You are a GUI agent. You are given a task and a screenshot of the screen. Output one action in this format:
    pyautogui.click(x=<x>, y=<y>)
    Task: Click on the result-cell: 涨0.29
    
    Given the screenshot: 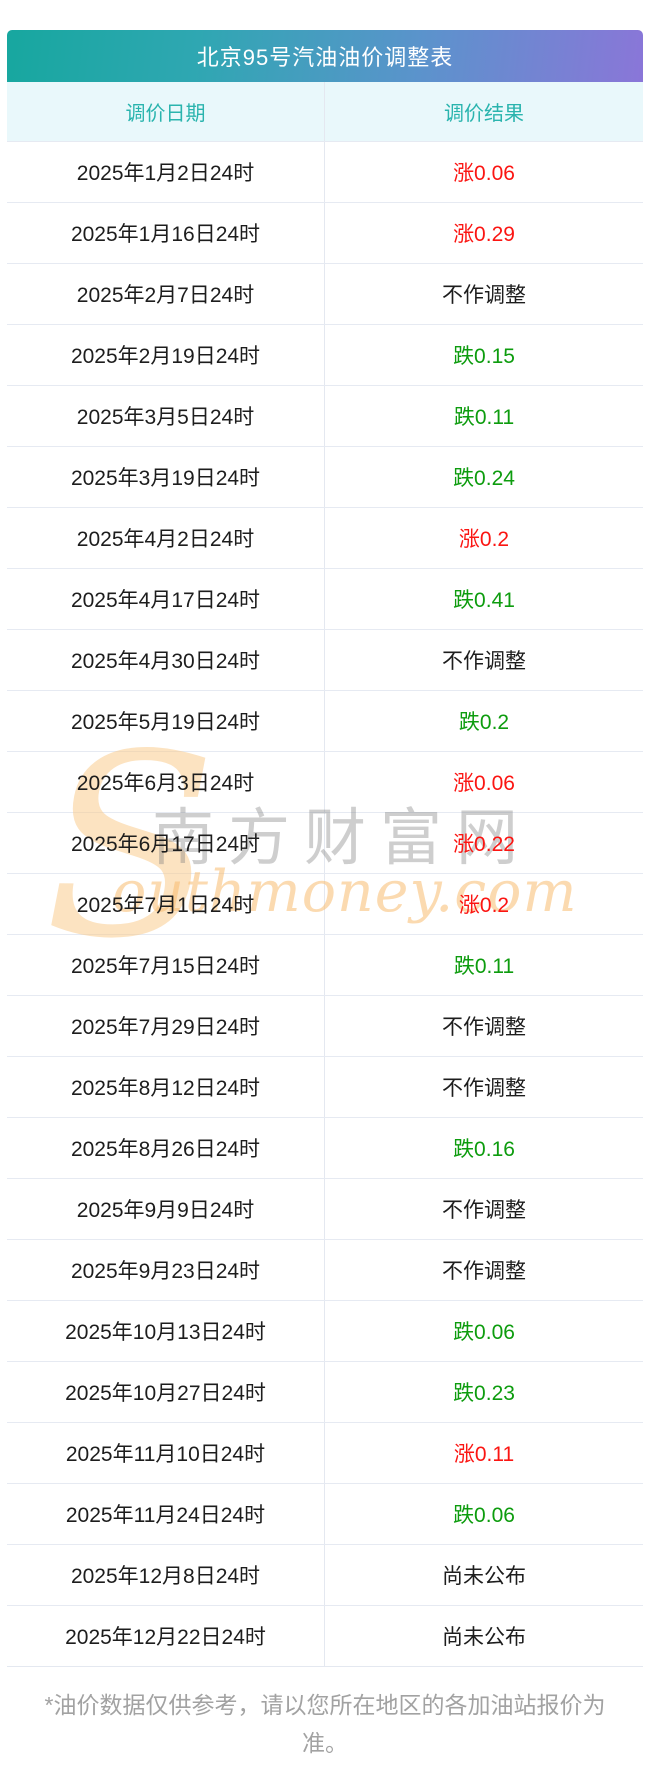 What is the action you would take?
    pyautogui.click(x=484, y=233)
    